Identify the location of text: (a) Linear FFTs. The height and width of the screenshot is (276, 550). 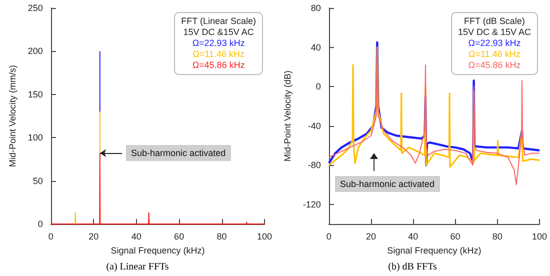
(137, 267).